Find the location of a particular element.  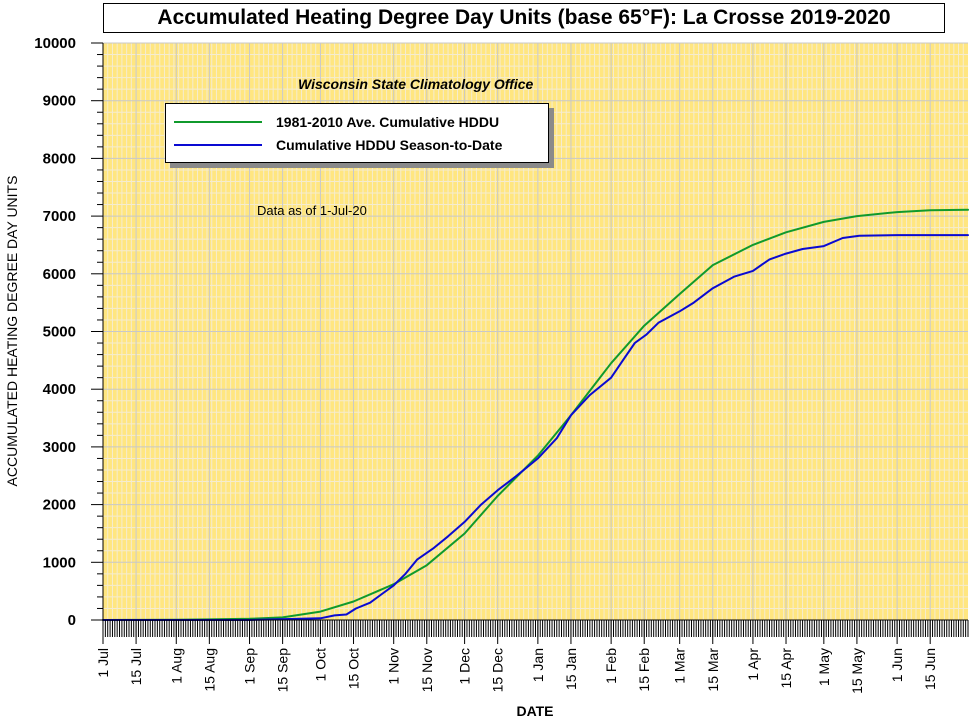

x-tick-label: 15 Jul is located at coordinates (136, 666).